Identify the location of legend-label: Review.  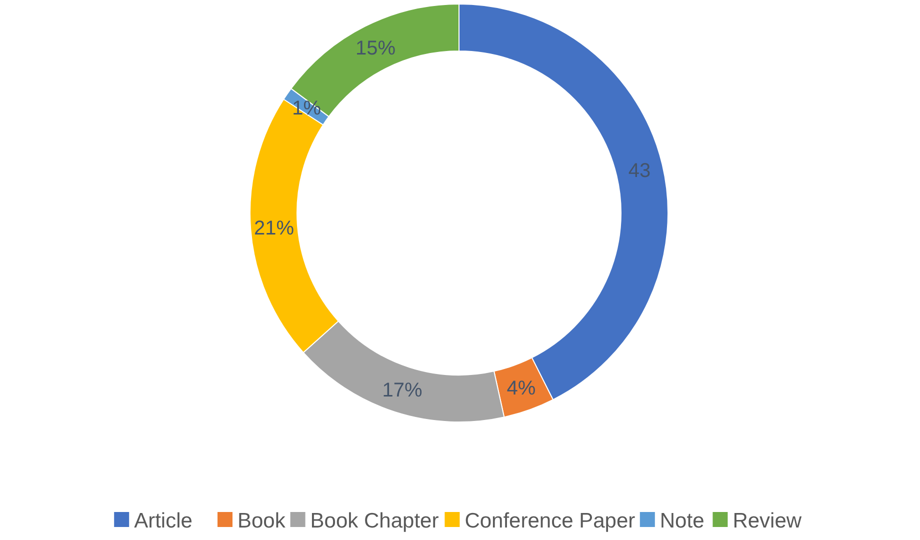
(767, 520).